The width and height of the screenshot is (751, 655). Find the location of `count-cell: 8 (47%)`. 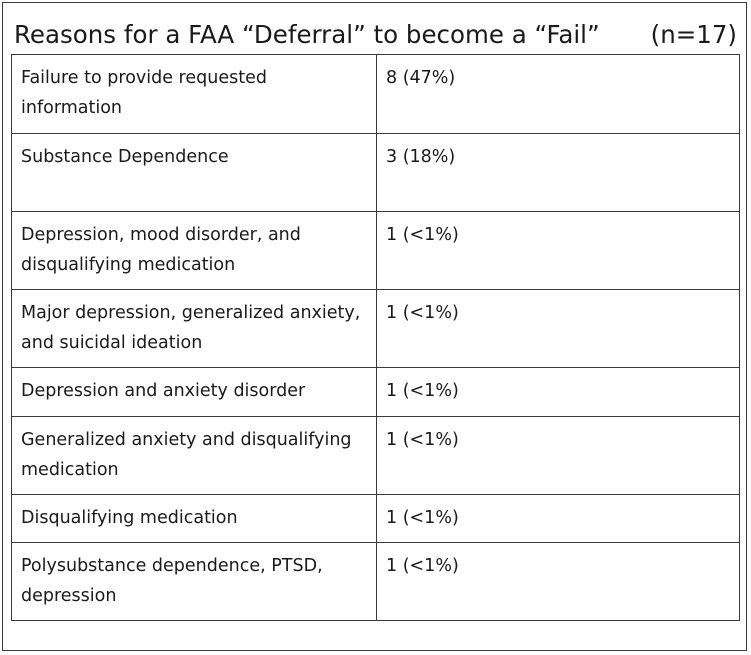

count-cell: 8 (47%) is located at coordinates (558, 94).